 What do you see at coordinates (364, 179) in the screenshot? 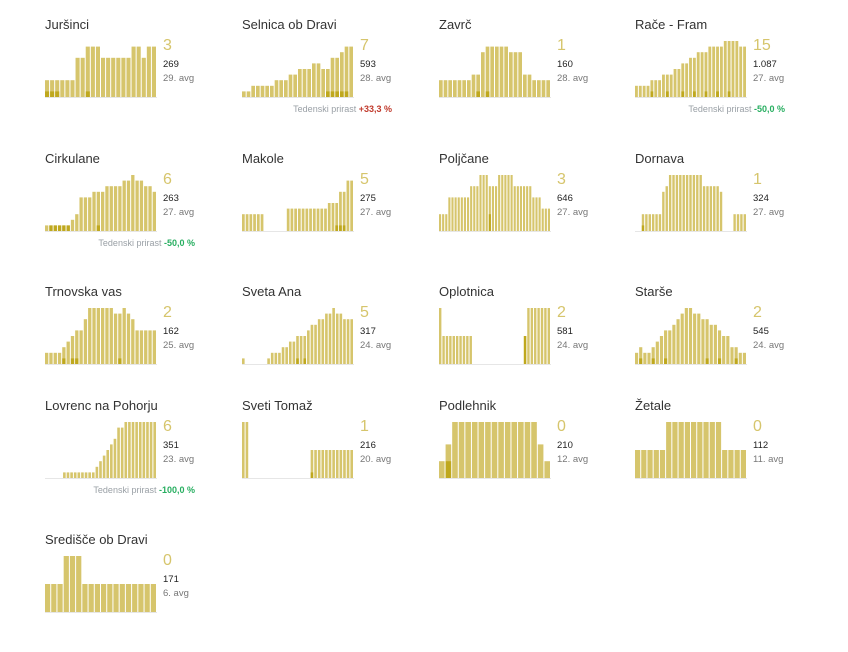
I see `new-cases-count: 5` at bounding box center [364, 179].